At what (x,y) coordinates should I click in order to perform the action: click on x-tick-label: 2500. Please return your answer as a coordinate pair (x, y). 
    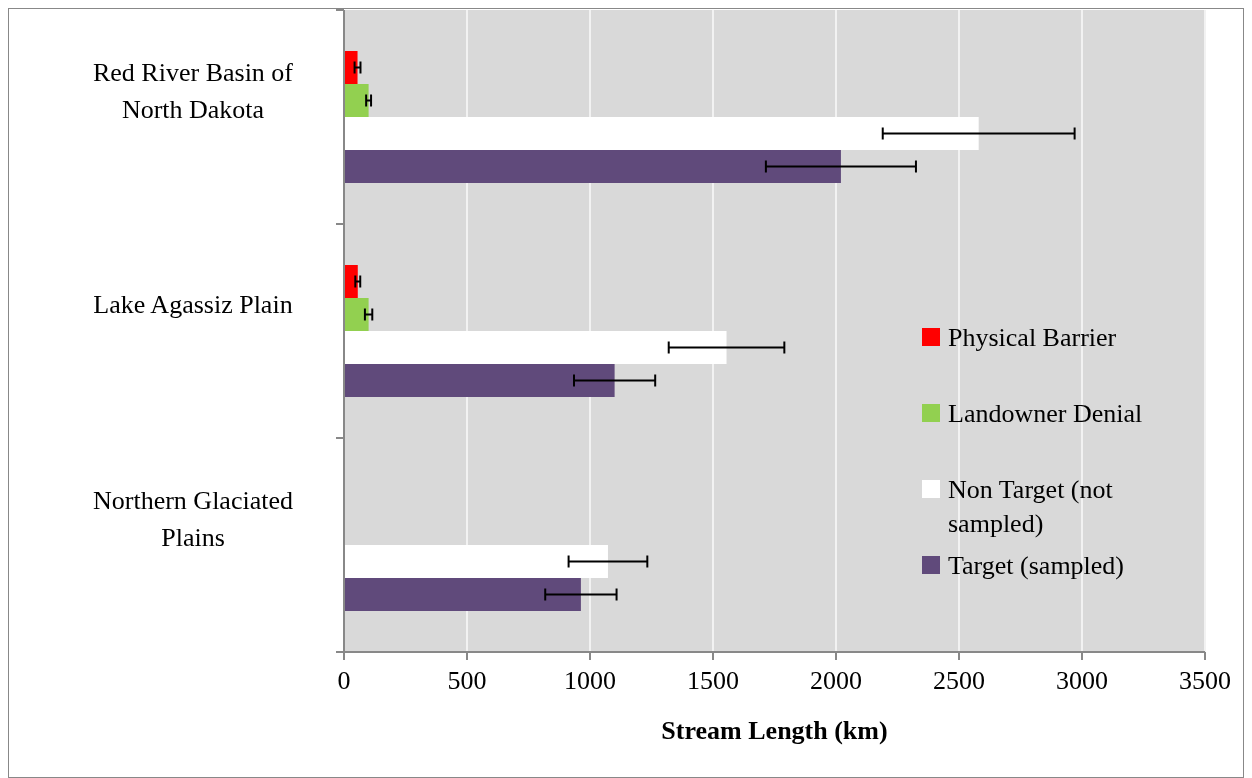
    Looking at the image, I should click on (959, 680).